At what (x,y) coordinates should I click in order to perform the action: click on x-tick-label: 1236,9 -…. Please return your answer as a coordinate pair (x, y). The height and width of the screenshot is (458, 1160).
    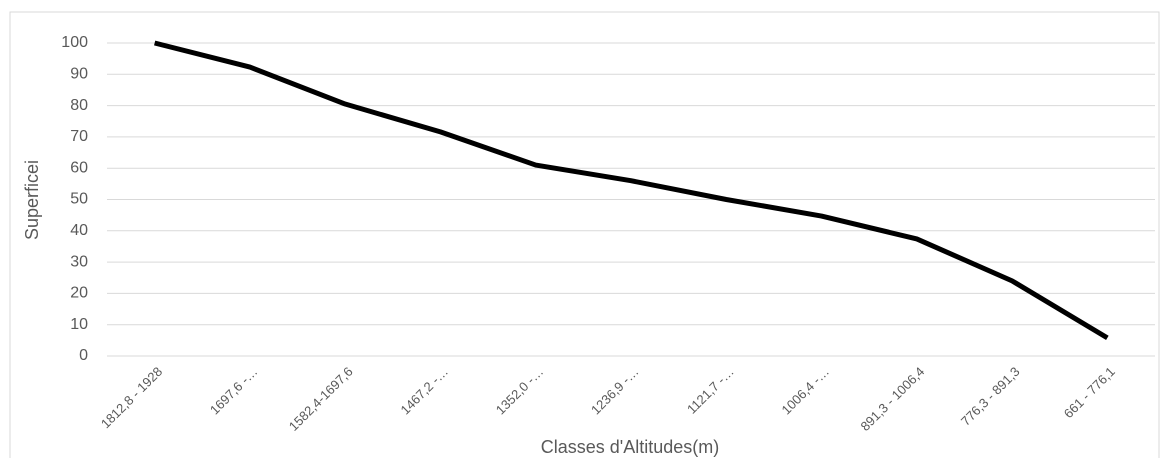
    Looking at the image, I should click on (615, 391).